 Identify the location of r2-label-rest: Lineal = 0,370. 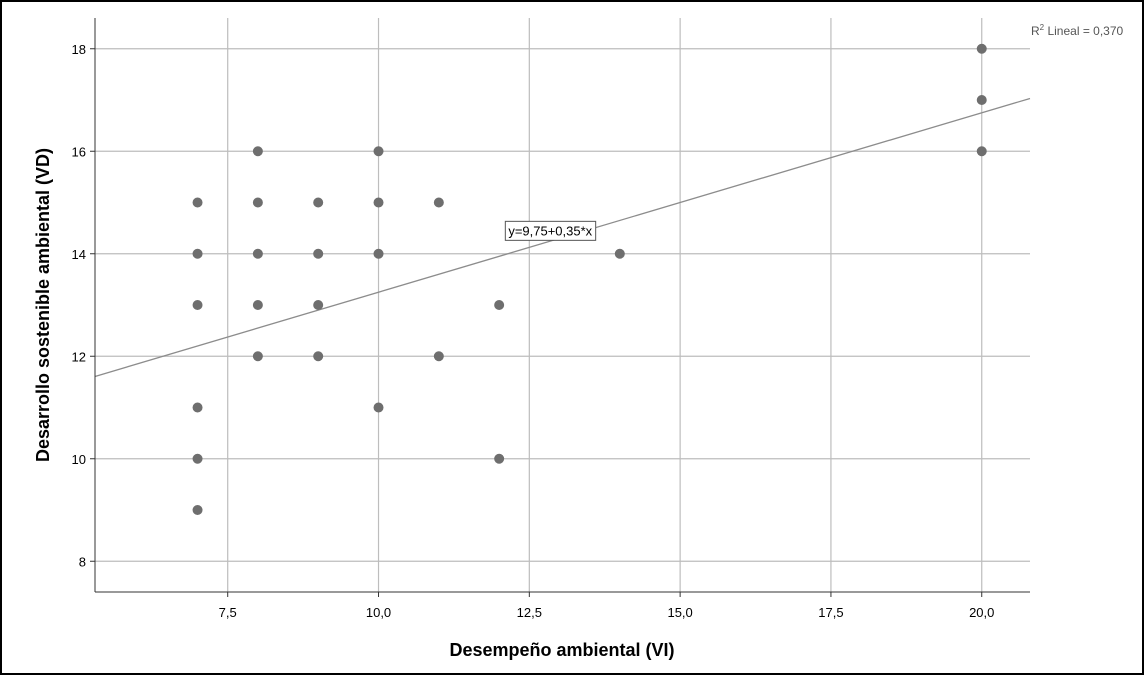
(1083, 31).